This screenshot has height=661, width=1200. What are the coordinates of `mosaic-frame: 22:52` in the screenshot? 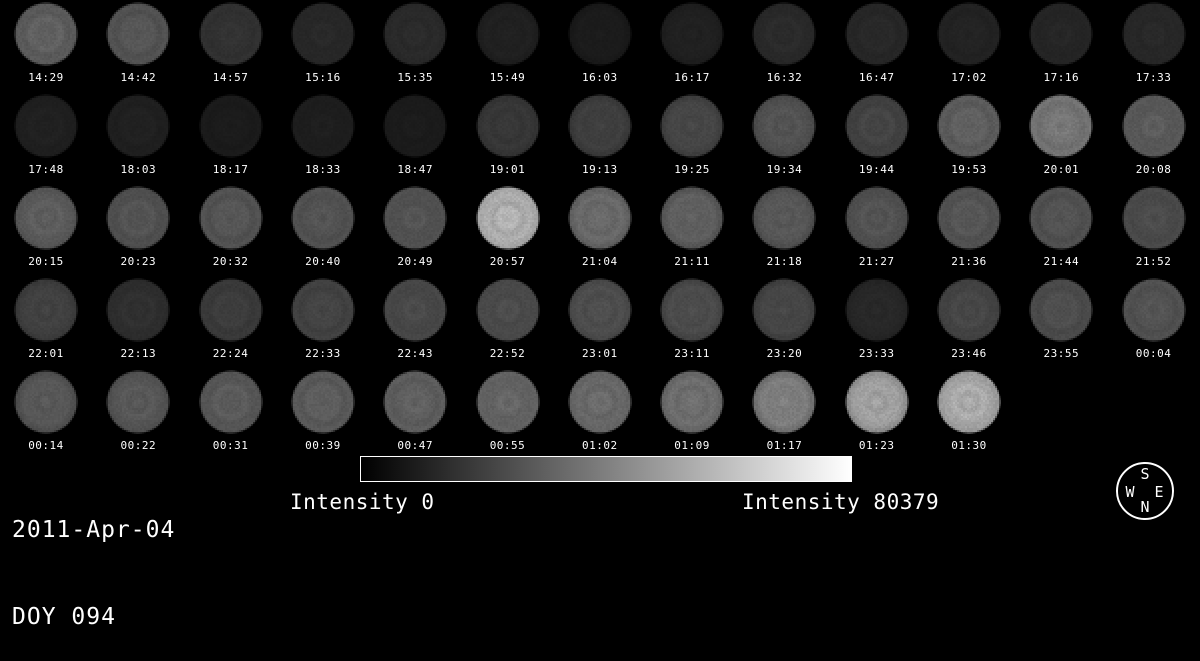 It's located at (508, 322).